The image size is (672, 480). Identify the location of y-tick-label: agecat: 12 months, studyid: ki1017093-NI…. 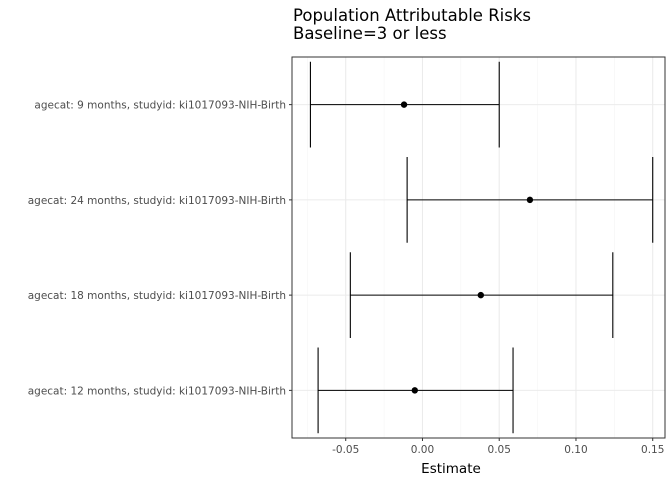
(157, 391).